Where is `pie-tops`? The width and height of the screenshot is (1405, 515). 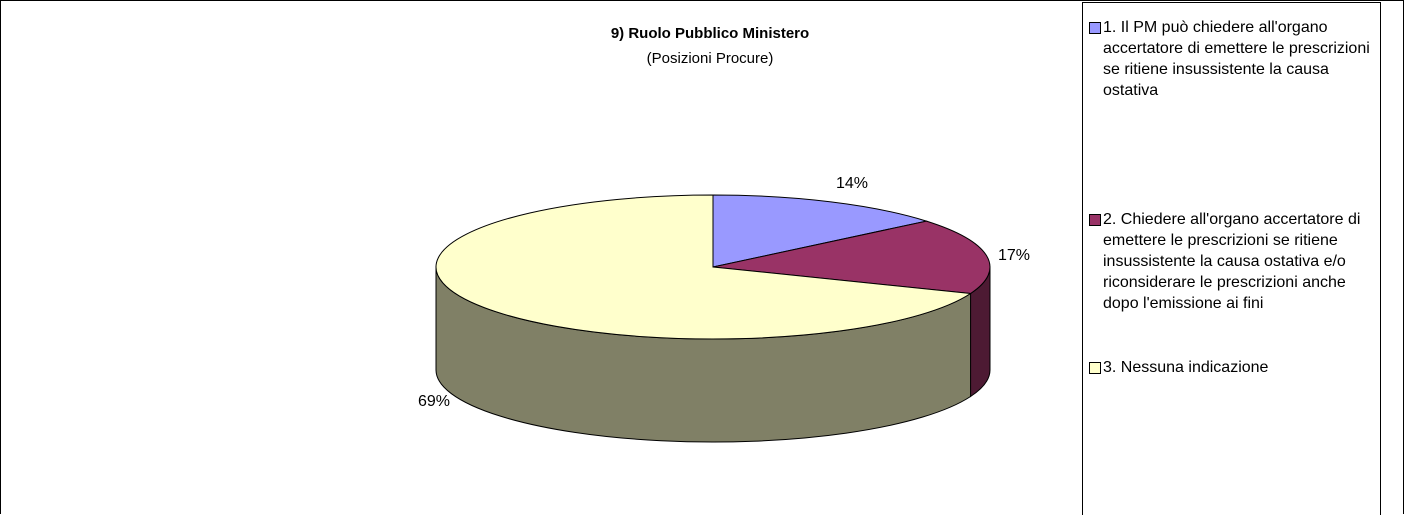 pie-tops is located at coordinates (713, 267).